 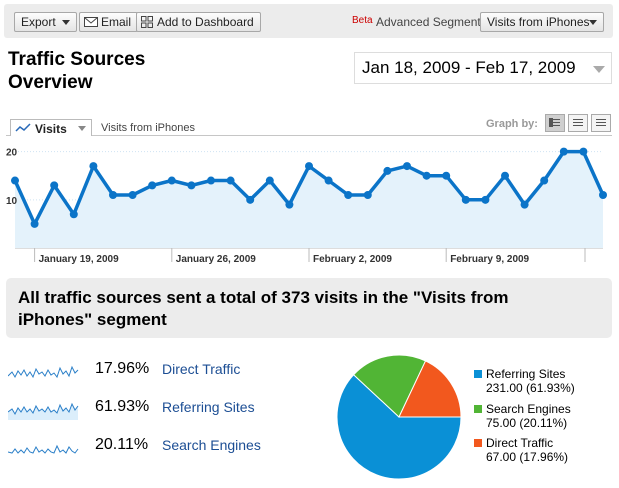 I want to click on page-title: Traffic Sources Overview, so click(x=108, y=71).